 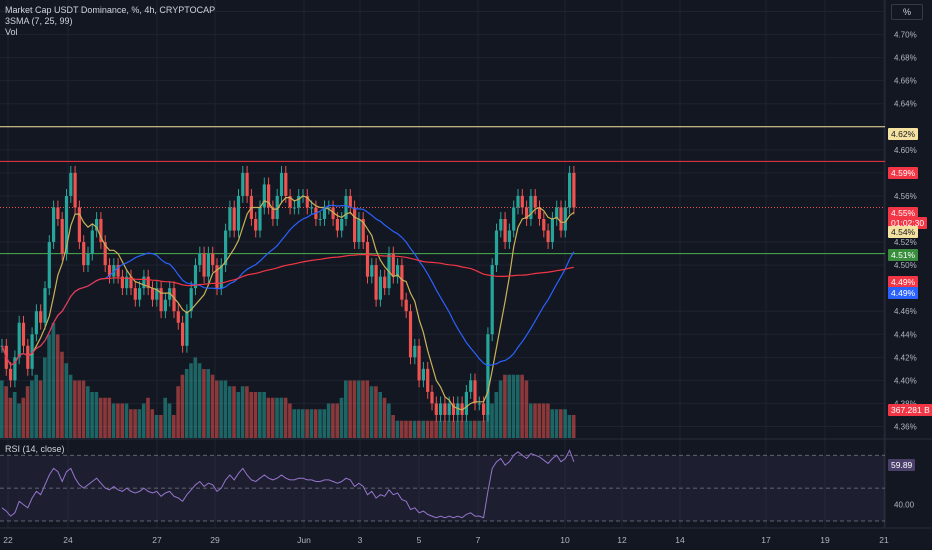 I want to click on rsi-tick-label: 40.00, so click(x=904, y=505).